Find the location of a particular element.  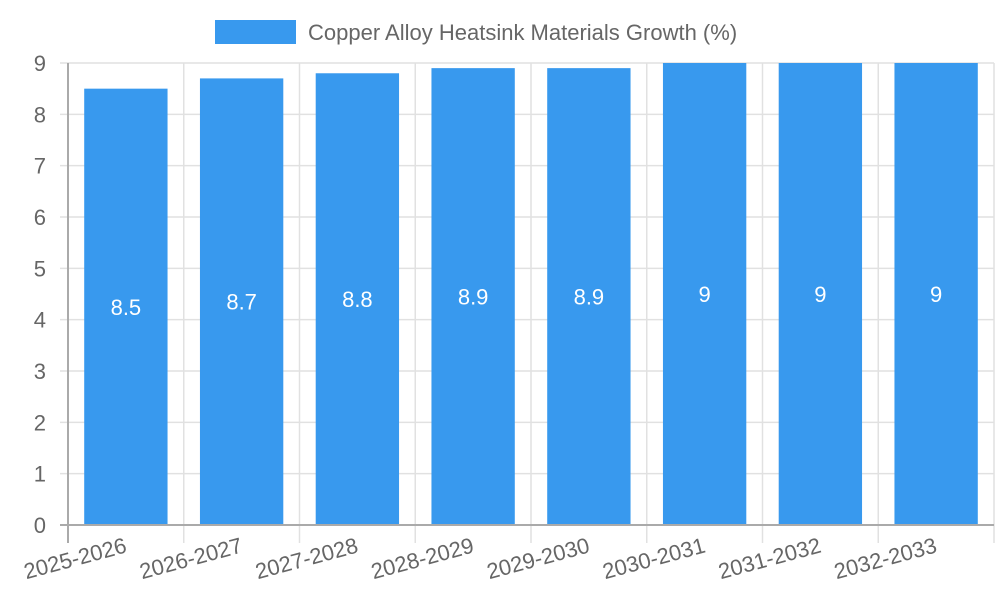

y-axis: 0 1 2 3 4 5 6 7 8 9 is located at coordinates (40, 294).